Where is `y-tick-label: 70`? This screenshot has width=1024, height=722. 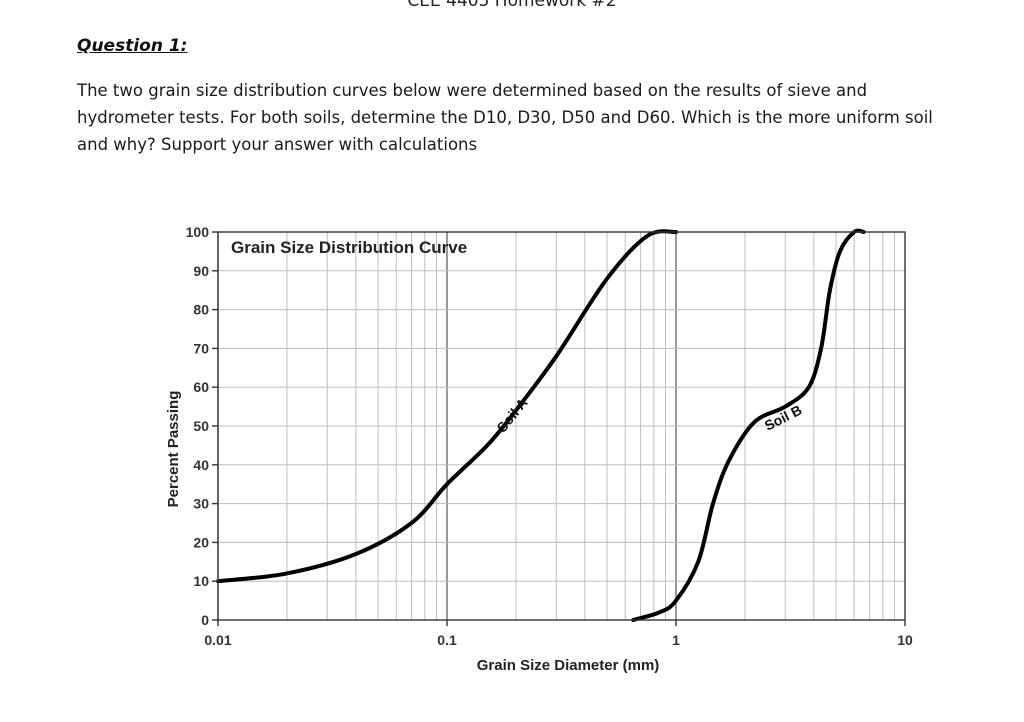 y-tick-label: 70 is located at coordinates (201, 348).